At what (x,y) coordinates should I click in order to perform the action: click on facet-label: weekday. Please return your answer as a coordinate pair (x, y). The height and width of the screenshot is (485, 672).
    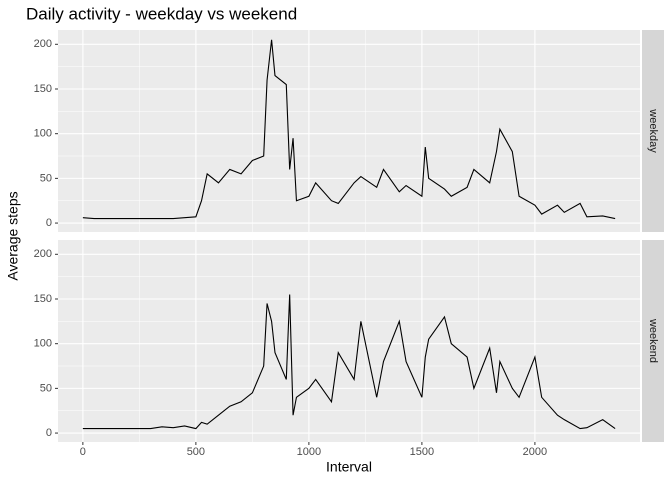
    Looking at the image, I should click on (653, 130).